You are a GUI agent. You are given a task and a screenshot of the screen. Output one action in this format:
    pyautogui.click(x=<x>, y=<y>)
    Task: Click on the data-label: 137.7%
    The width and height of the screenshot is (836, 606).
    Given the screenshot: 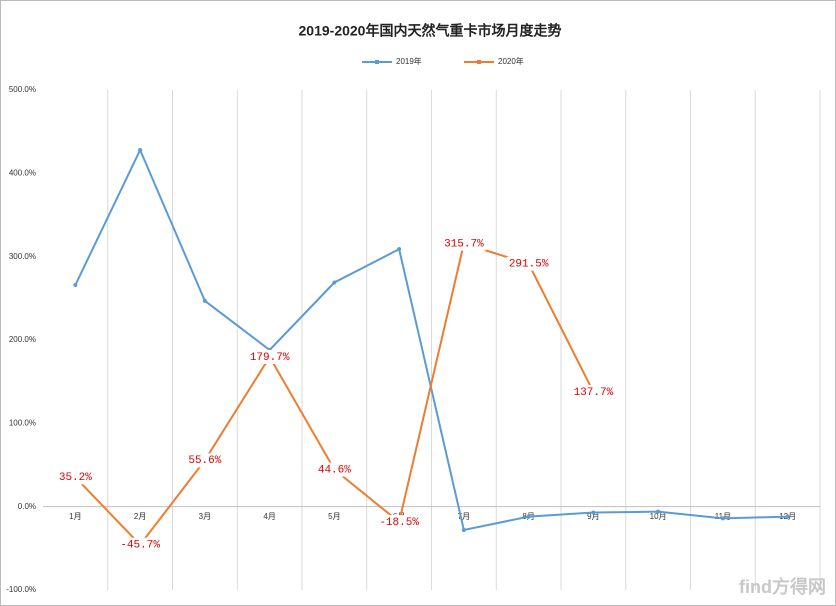 What is the action you would take?
    pyautogui.click(x=594, y=393)
    